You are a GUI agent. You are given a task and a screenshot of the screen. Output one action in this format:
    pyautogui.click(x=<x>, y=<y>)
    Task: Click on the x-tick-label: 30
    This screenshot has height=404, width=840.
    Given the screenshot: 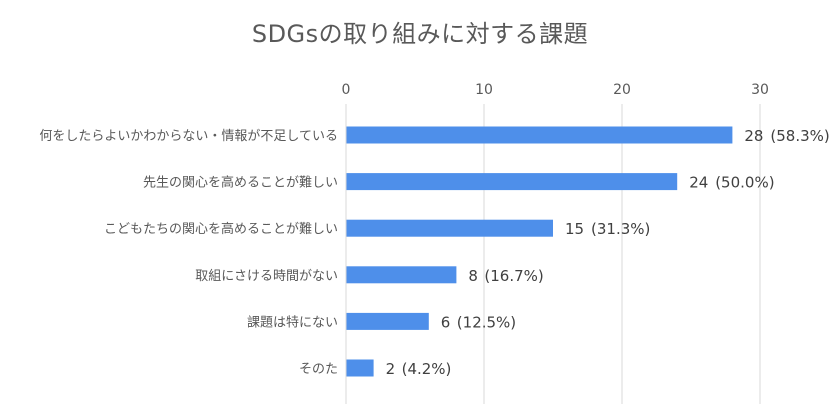 What is the action you would take?
    pyautogui.click(x=760, y=90)
    